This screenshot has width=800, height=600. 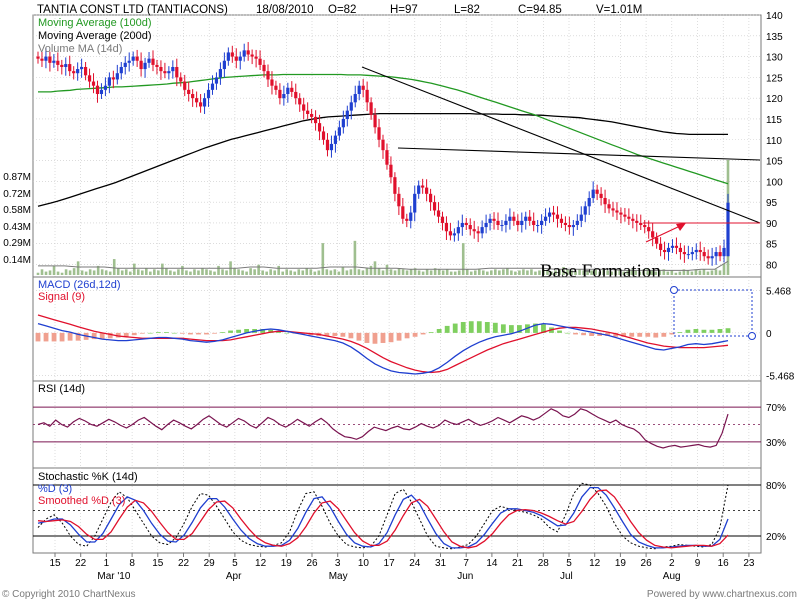 I want to click on selection-handle-top, so click(x=674, y=290).